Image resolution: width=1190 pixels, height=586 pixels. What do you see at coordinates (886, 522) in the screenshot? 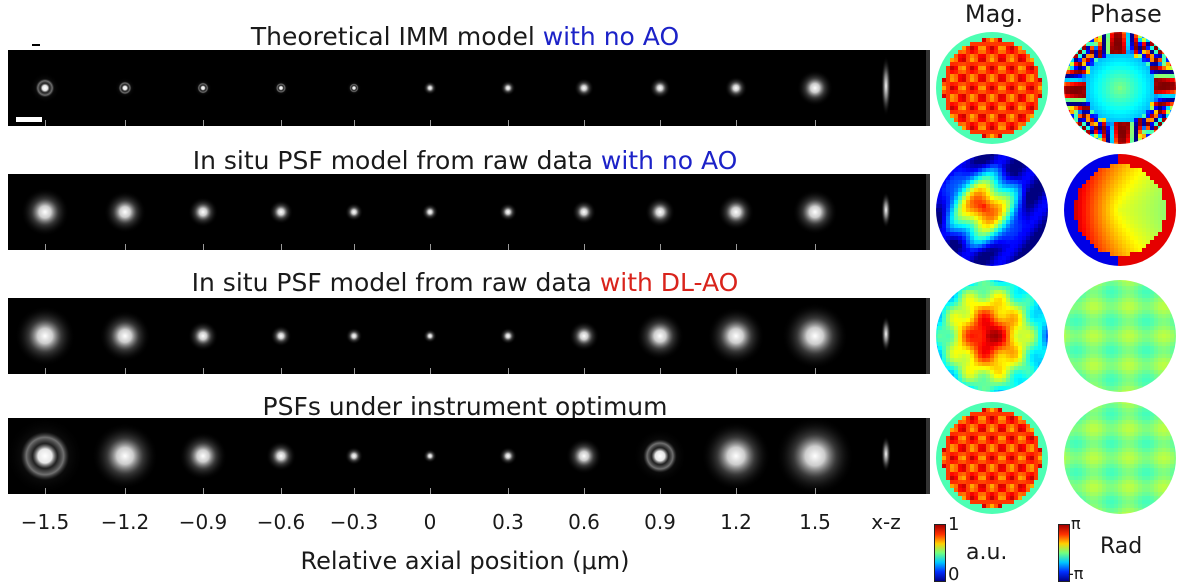
I see `axis-tick-12: x-z` at bounding box center [886, 522].